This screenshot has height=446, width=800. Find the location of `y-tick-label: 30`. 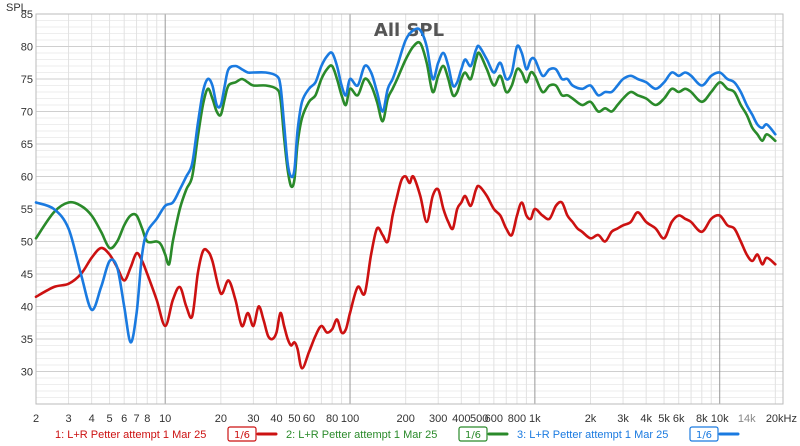

y-tick-label: 30 is located at coordinates (27, 373).